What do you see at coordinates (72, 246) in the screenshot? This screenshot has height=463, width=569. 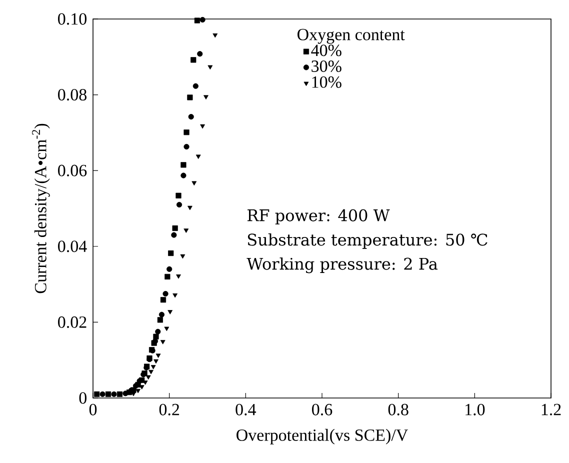 I see `y-tick-label: 0.04` at bounding box center [72, 246].